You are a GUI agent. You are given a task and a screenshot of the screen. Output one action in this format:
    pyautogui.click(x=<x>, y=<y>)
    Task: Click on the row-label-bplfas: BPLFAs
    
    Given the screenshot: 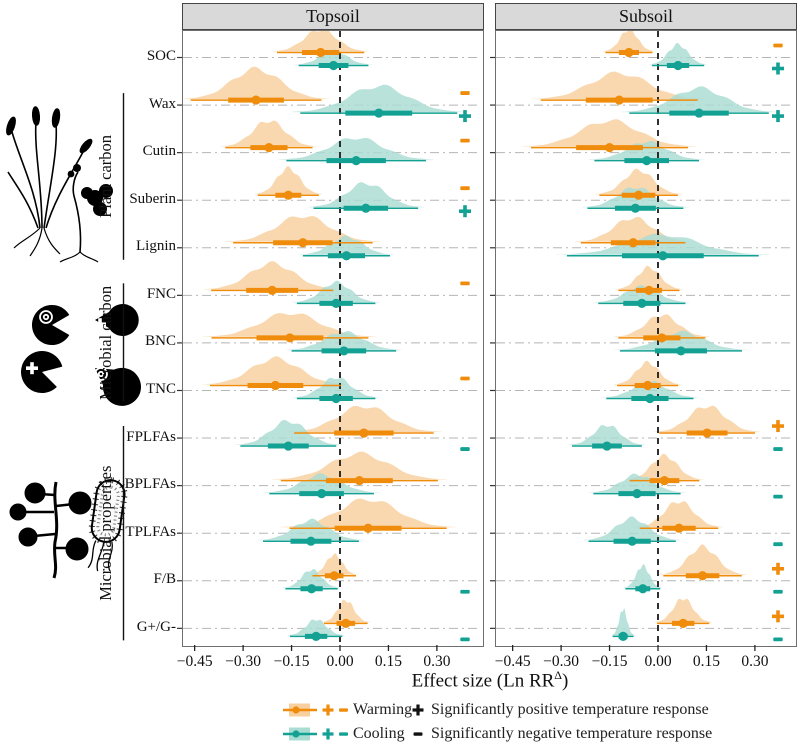 What is the action you would take?
    pyautogui.click(x=150, y=484)
    